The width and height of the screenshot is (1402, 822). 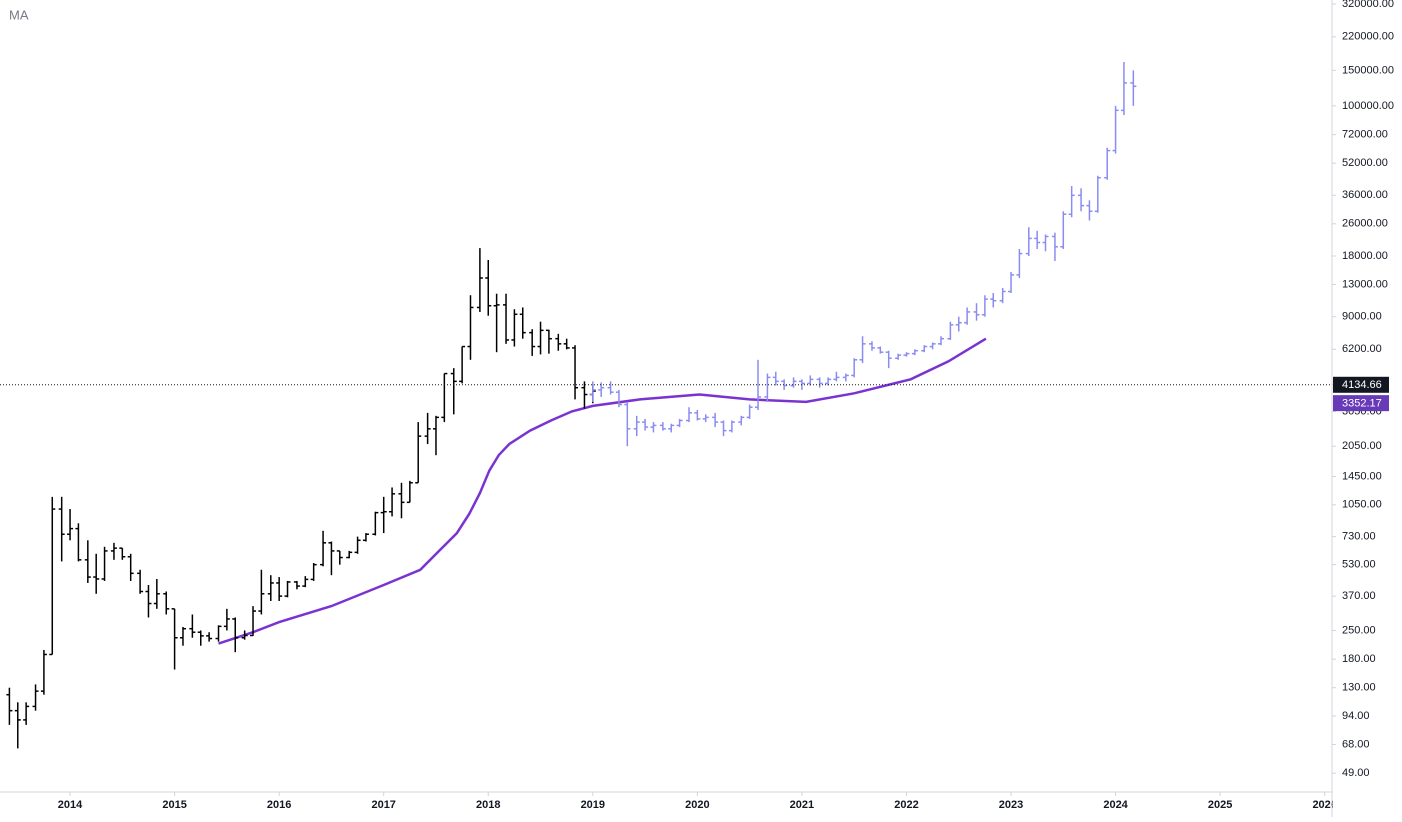 What do you see at coordinates (1362, 446) in the screenshot?
I see `y-tick-label: 2050.00` at bounding box center [1362, 446].